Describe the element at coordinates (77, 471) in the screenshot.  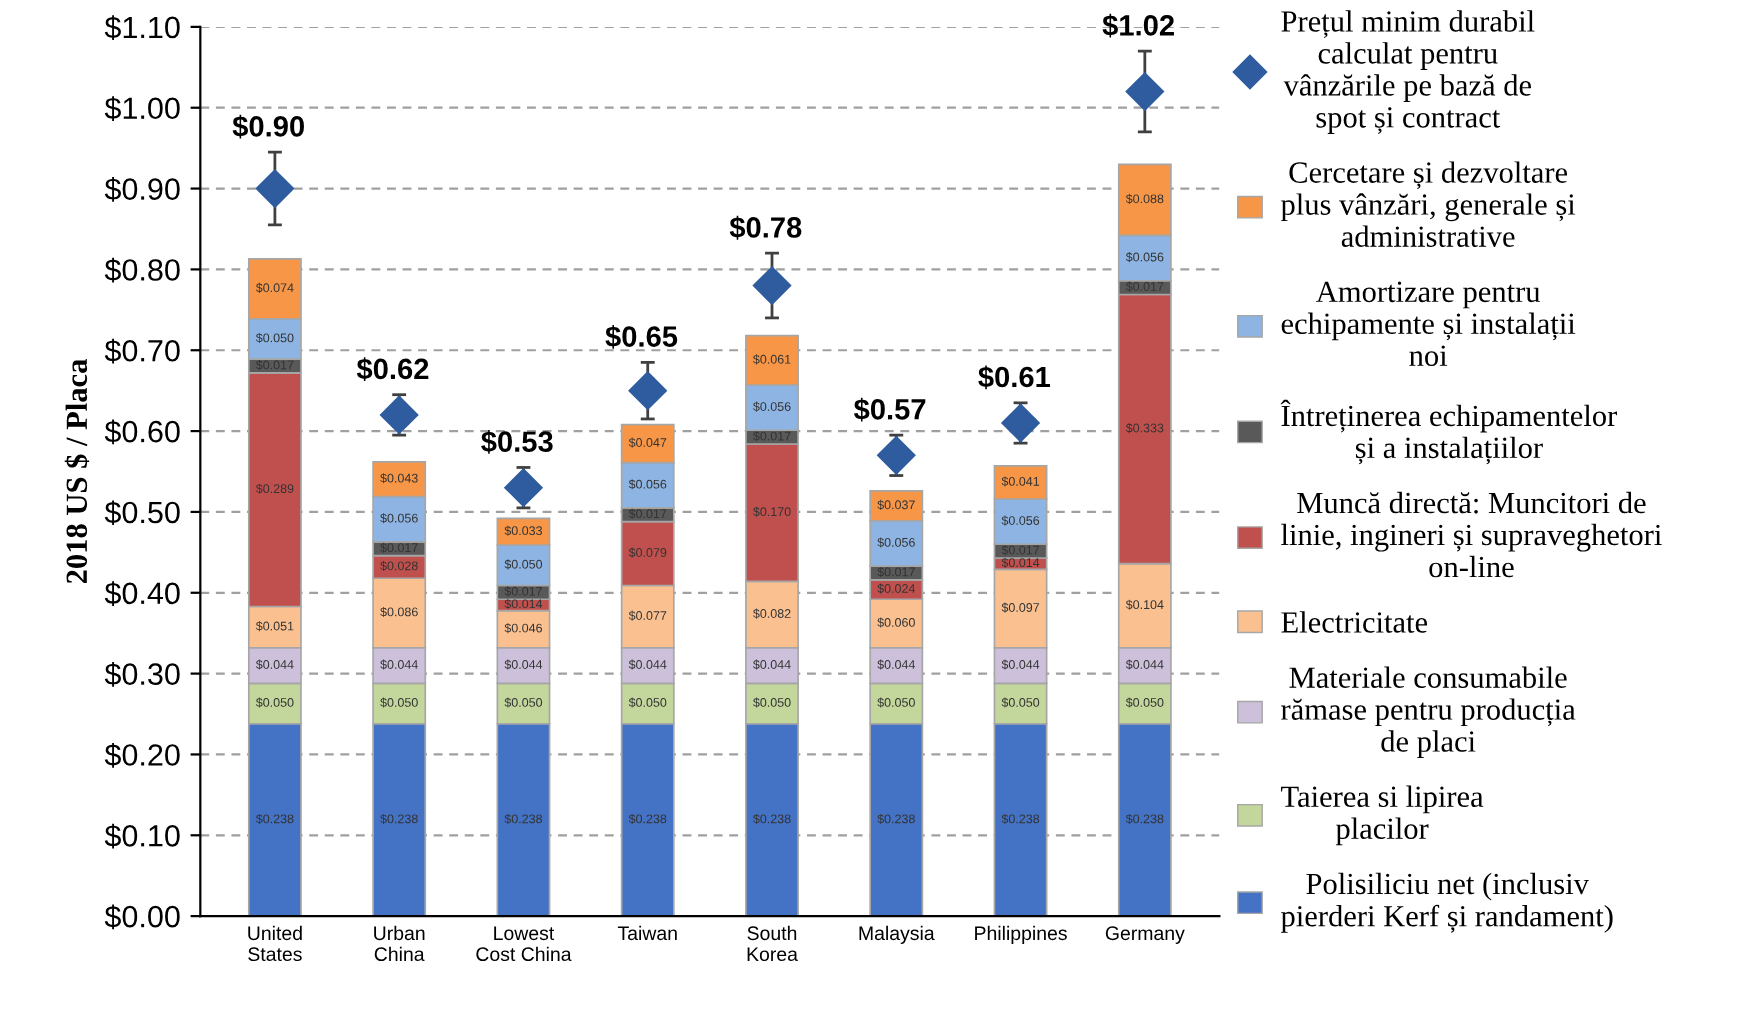
I see `y-axis-title: 2018 US $ / Placa` at that location.